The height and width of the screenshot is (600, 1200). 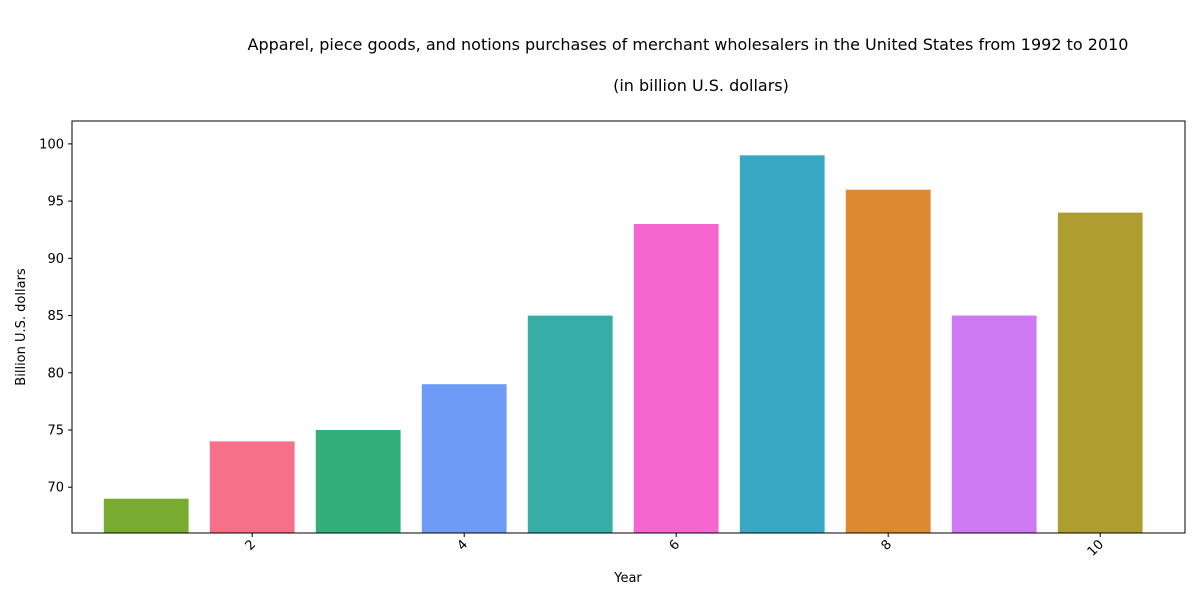 I want to click on y-tick-label: 95, so click(x=55, y=202).